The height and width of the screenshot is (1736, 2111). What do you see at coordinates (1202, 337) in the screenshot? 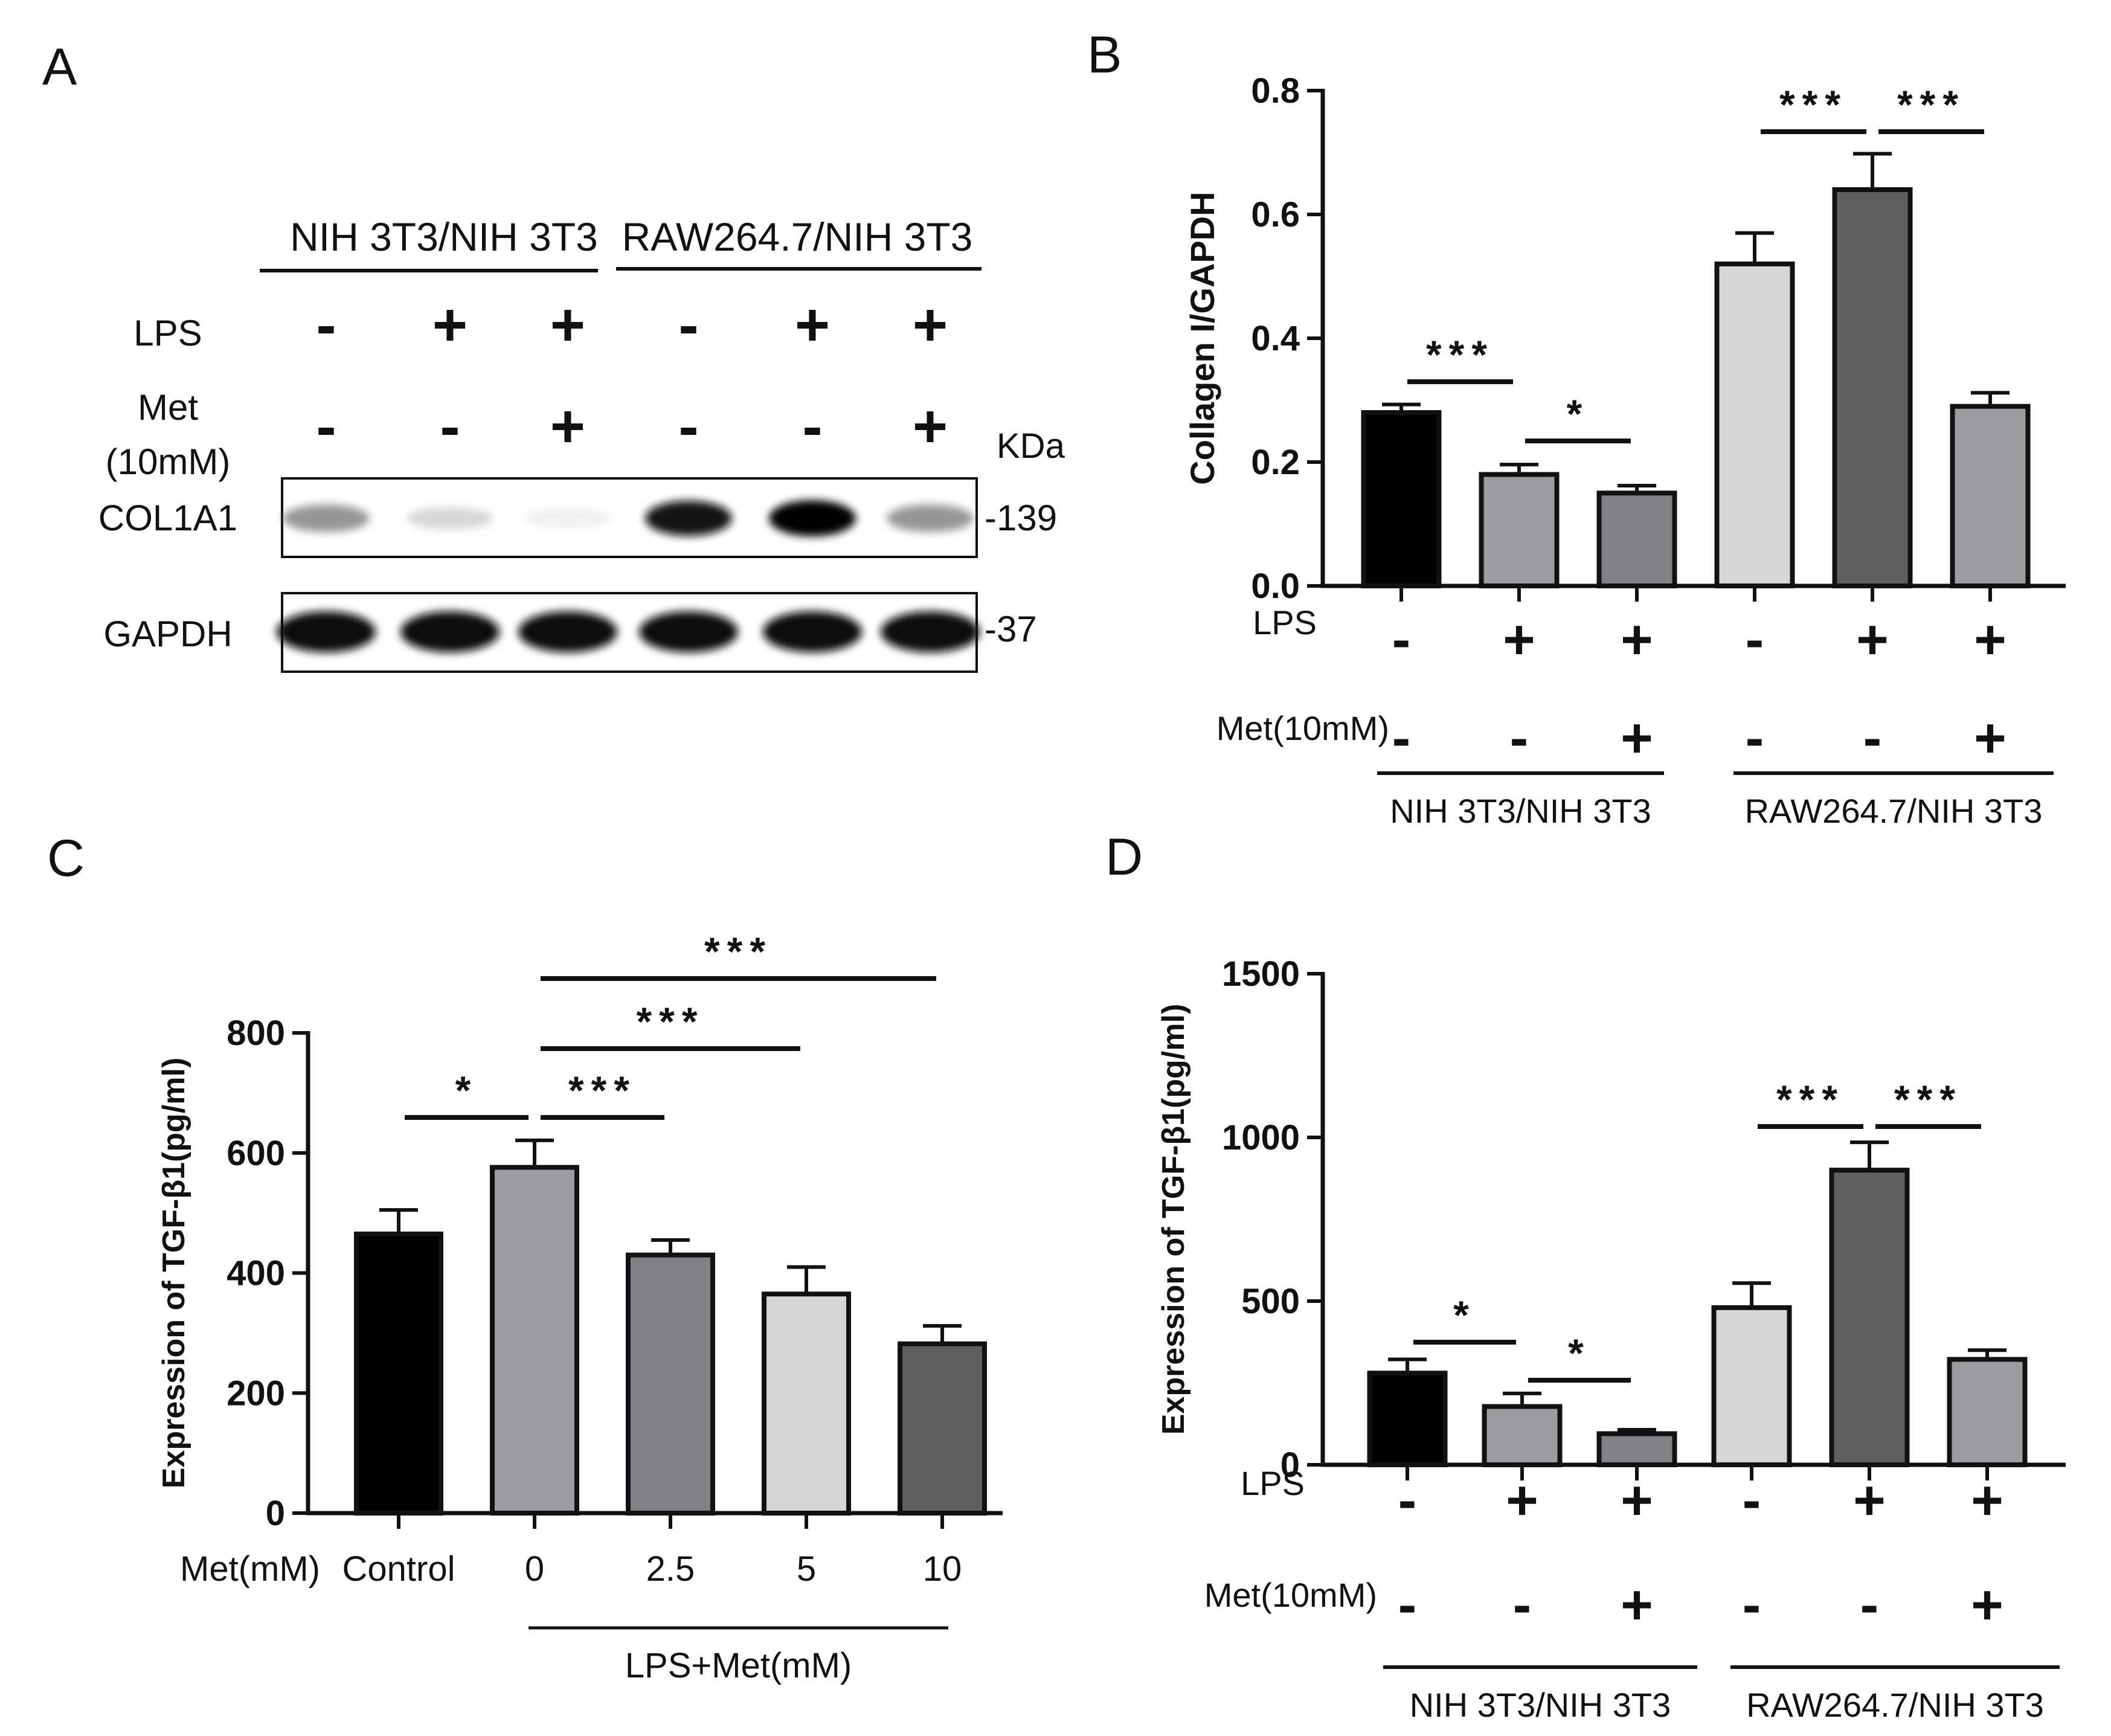
I see `chart-b-y-axis-label: Collagen I/GAPDH` at bounding box center [1202, 337].